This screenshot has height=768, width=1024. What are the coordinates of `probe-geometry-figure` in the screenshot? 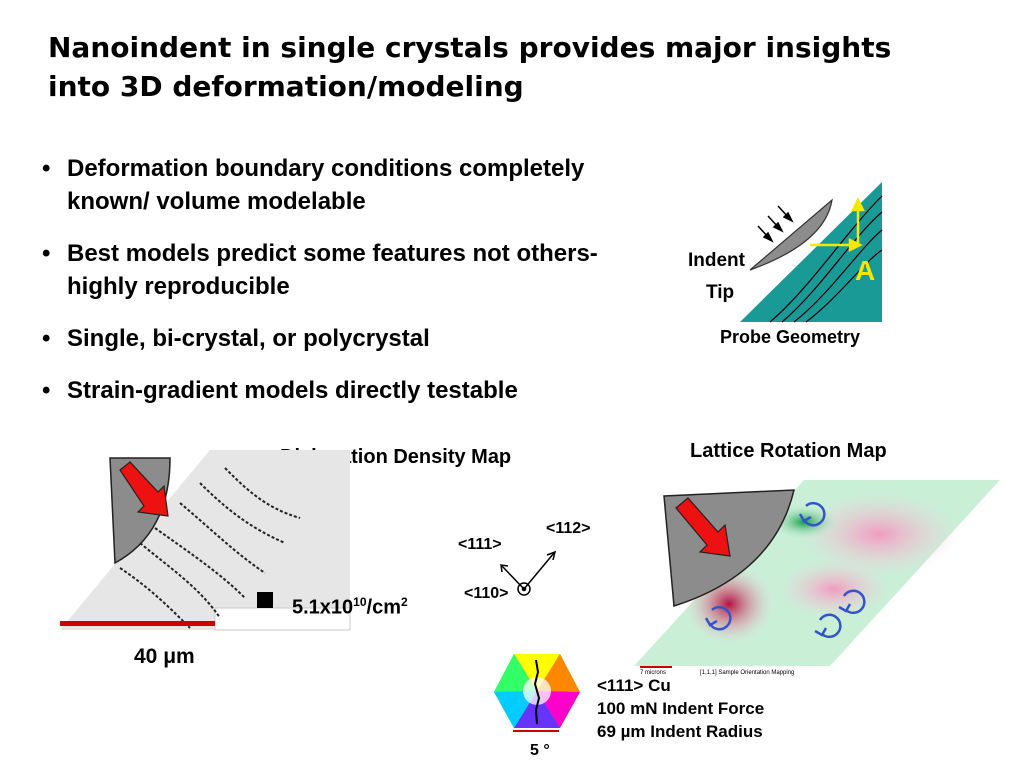 It's located at (811, 252).